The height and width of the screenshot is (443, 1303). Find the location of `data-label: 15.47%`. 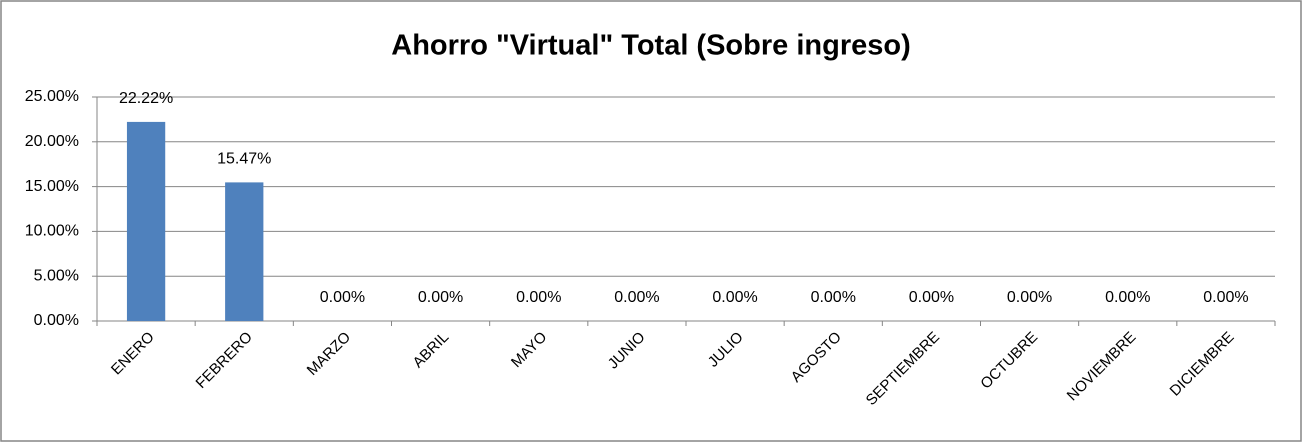

data-label: 15.47% is located at coordinates (244, 159).